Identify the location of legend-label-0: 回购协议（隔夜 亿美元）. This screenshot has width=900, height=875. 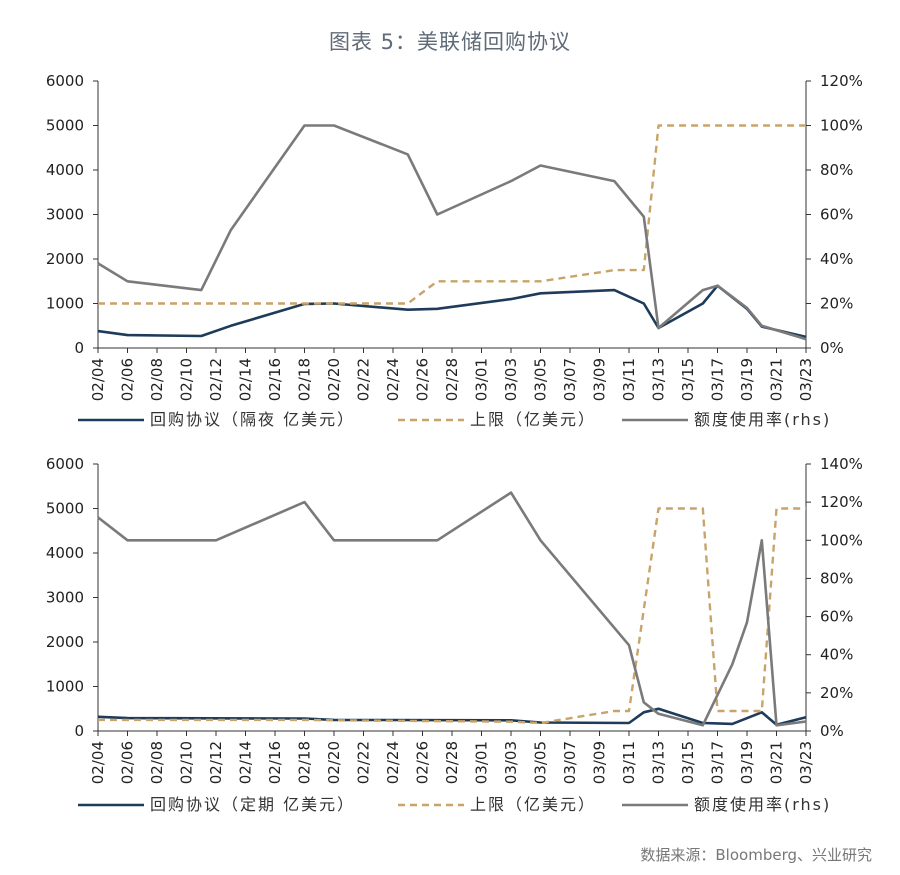
(252, 419).